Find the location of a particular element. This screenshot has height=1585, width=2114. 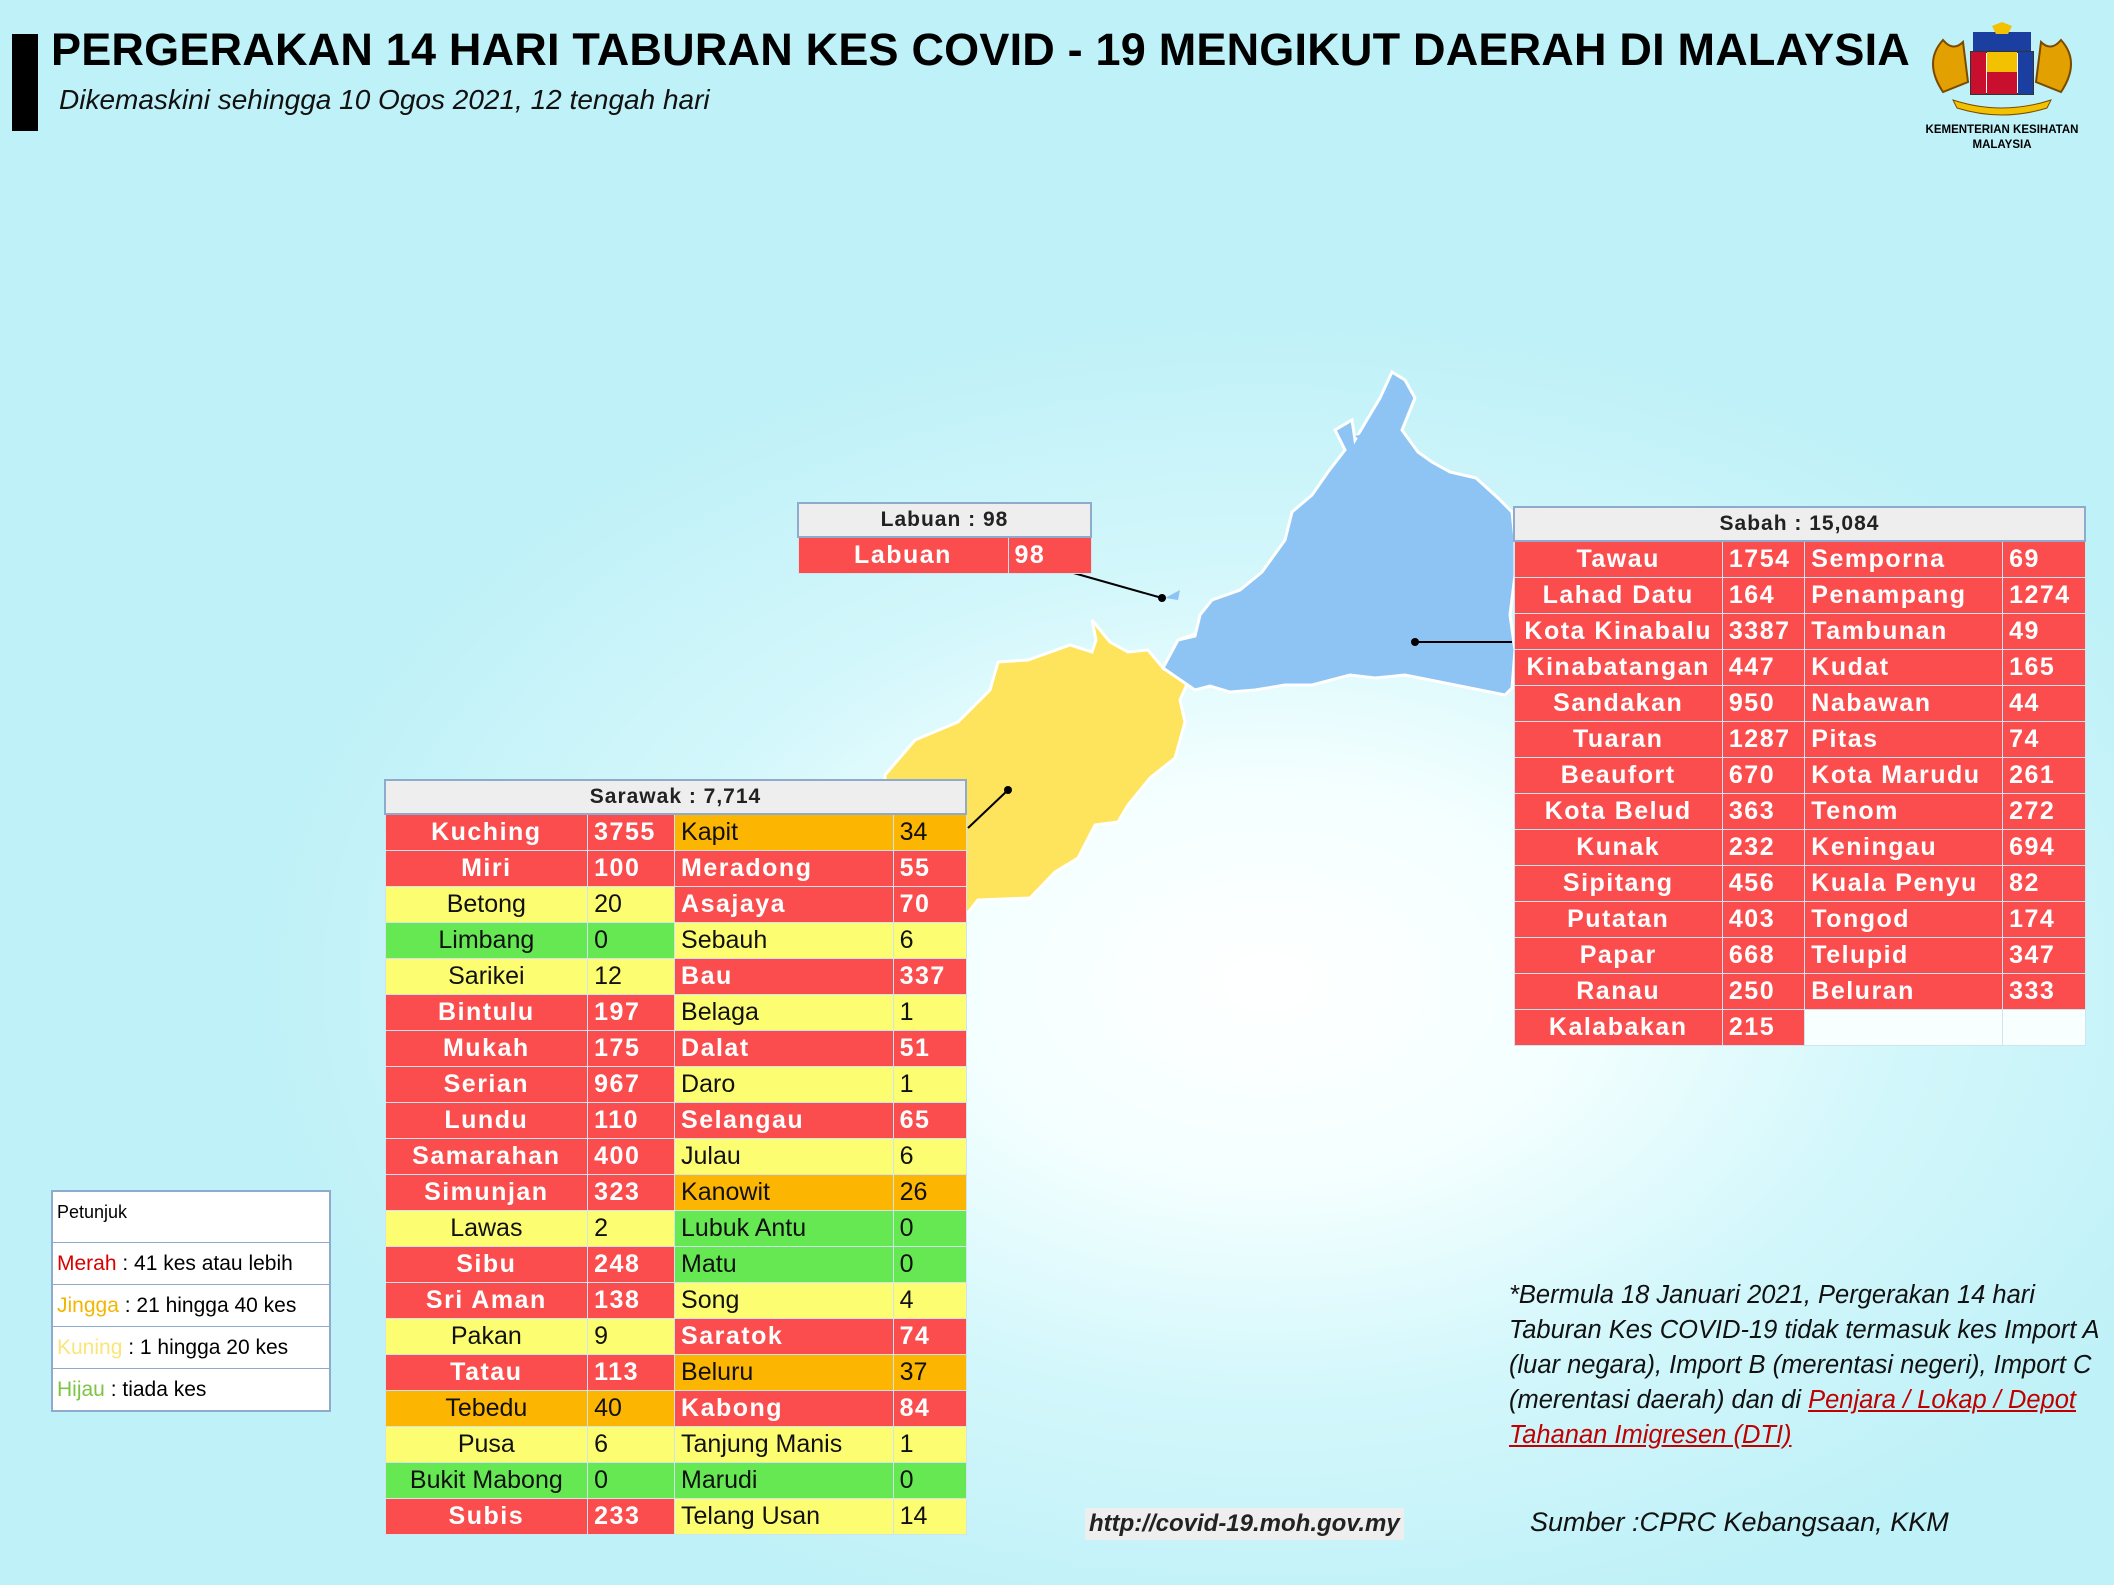

legend-term: Hijau is located at coordinates (81, 1389).